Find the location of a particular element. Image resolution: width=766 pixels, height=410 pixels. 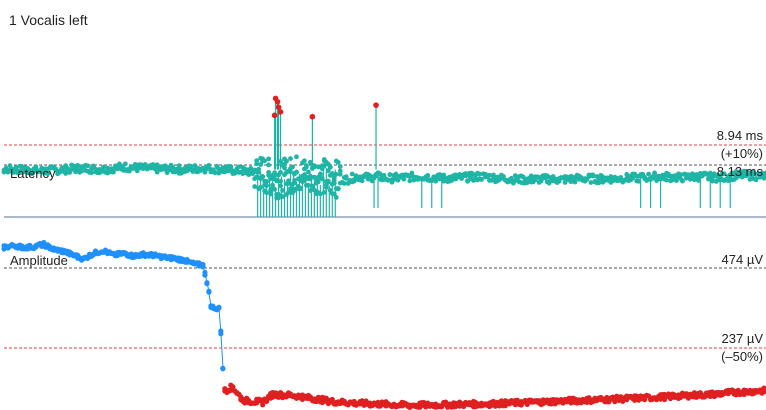

amplitude-label: Amplitude is located at coordinates (39, 260).